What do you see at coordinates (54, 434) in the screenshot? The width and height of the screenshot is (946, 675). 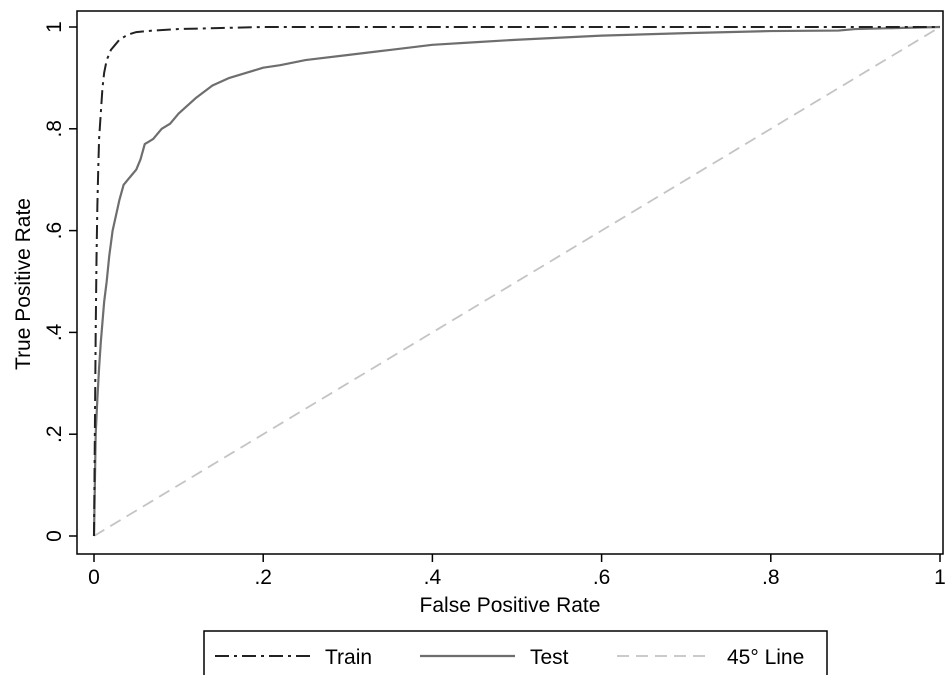 I see `y-tick-label: .2` at bounding box center [54, 434].